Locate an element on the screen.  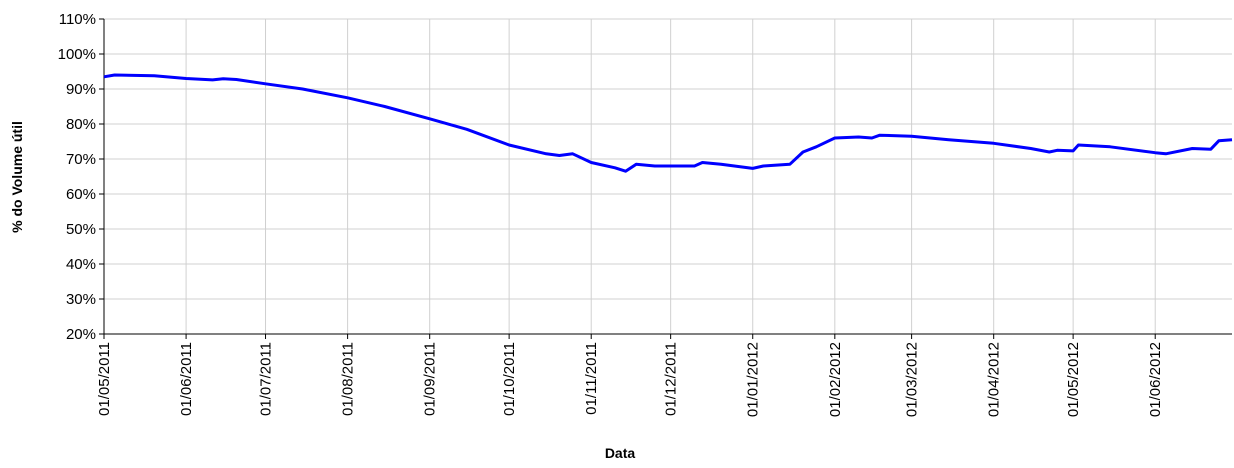
x-tick-label: 01/11/2011 is located at coordinates (591, 378).